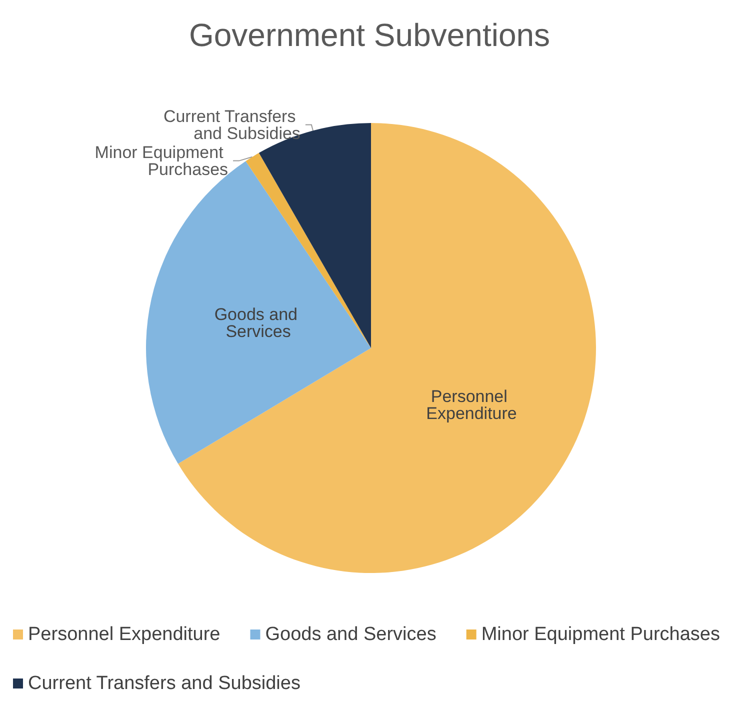 The height and width of the screenshot is (716, 739). Describe the element at coordinates (164, 683) in the screenshot. I see `legend-label: Current Transfers and Subsidies` at that location.